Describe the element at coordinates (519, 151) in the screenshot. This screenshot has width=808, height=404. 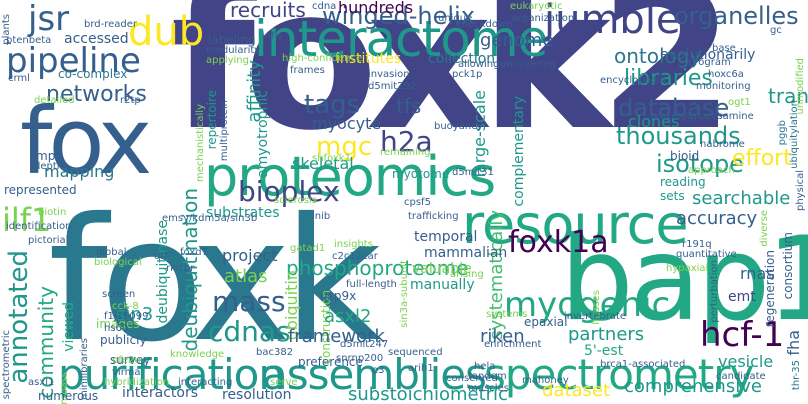
I see `word-complementary: complementary` at that location.